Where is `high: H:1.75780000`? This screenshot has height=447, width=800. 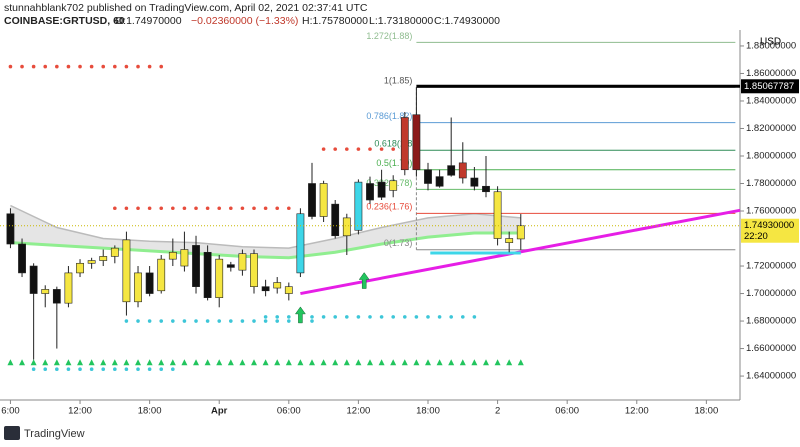
high: H:1.75780000 is located at coordinates (335, 21).